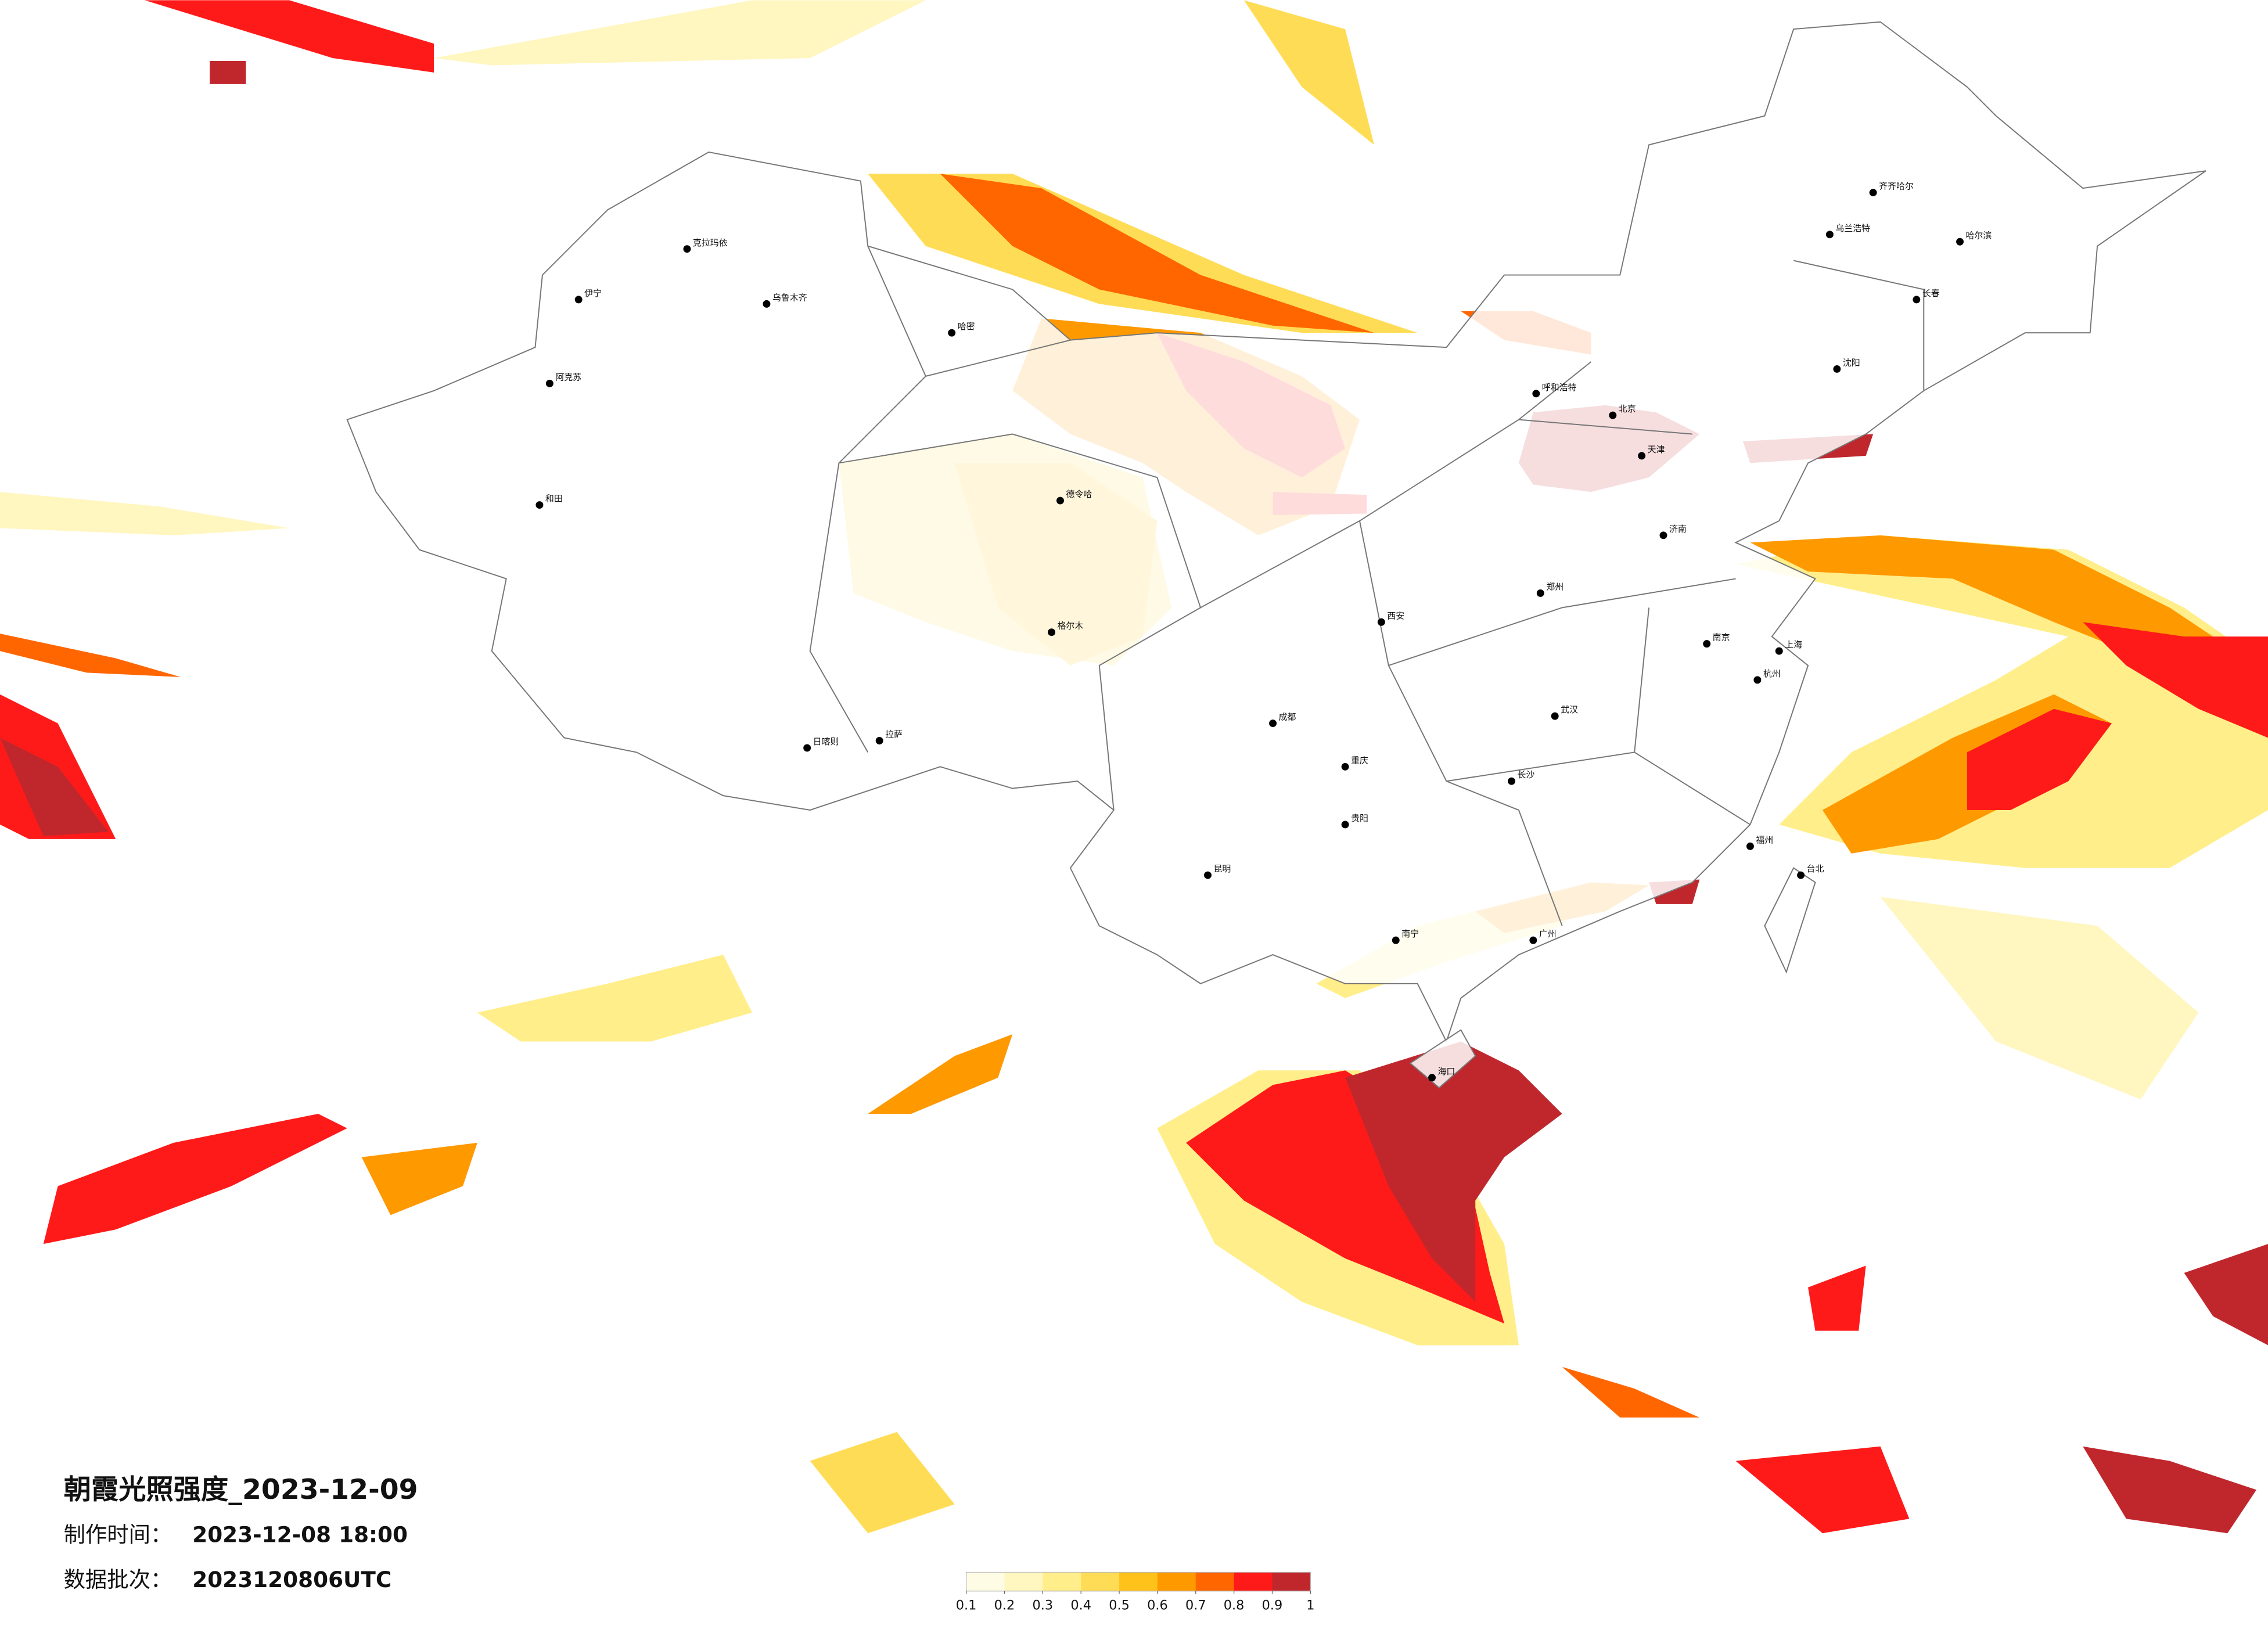  What do you see at coordinates (1525, 775) in the screenshot?
I see `city-label: 长沙` at bounding box center [1525, 775].